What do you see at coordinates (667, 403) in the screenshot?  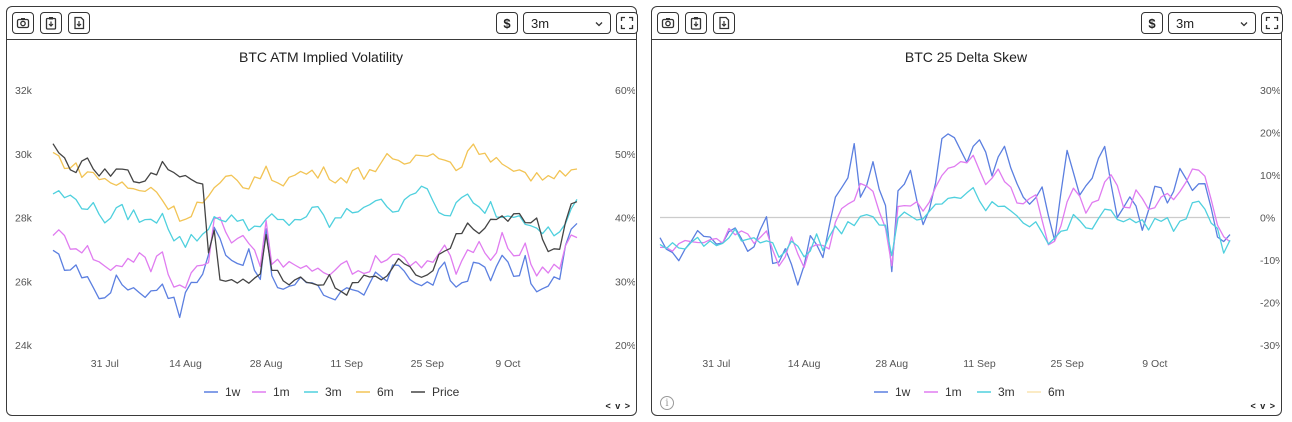 I see `info-icon: i` at bounding box center [667, 403].